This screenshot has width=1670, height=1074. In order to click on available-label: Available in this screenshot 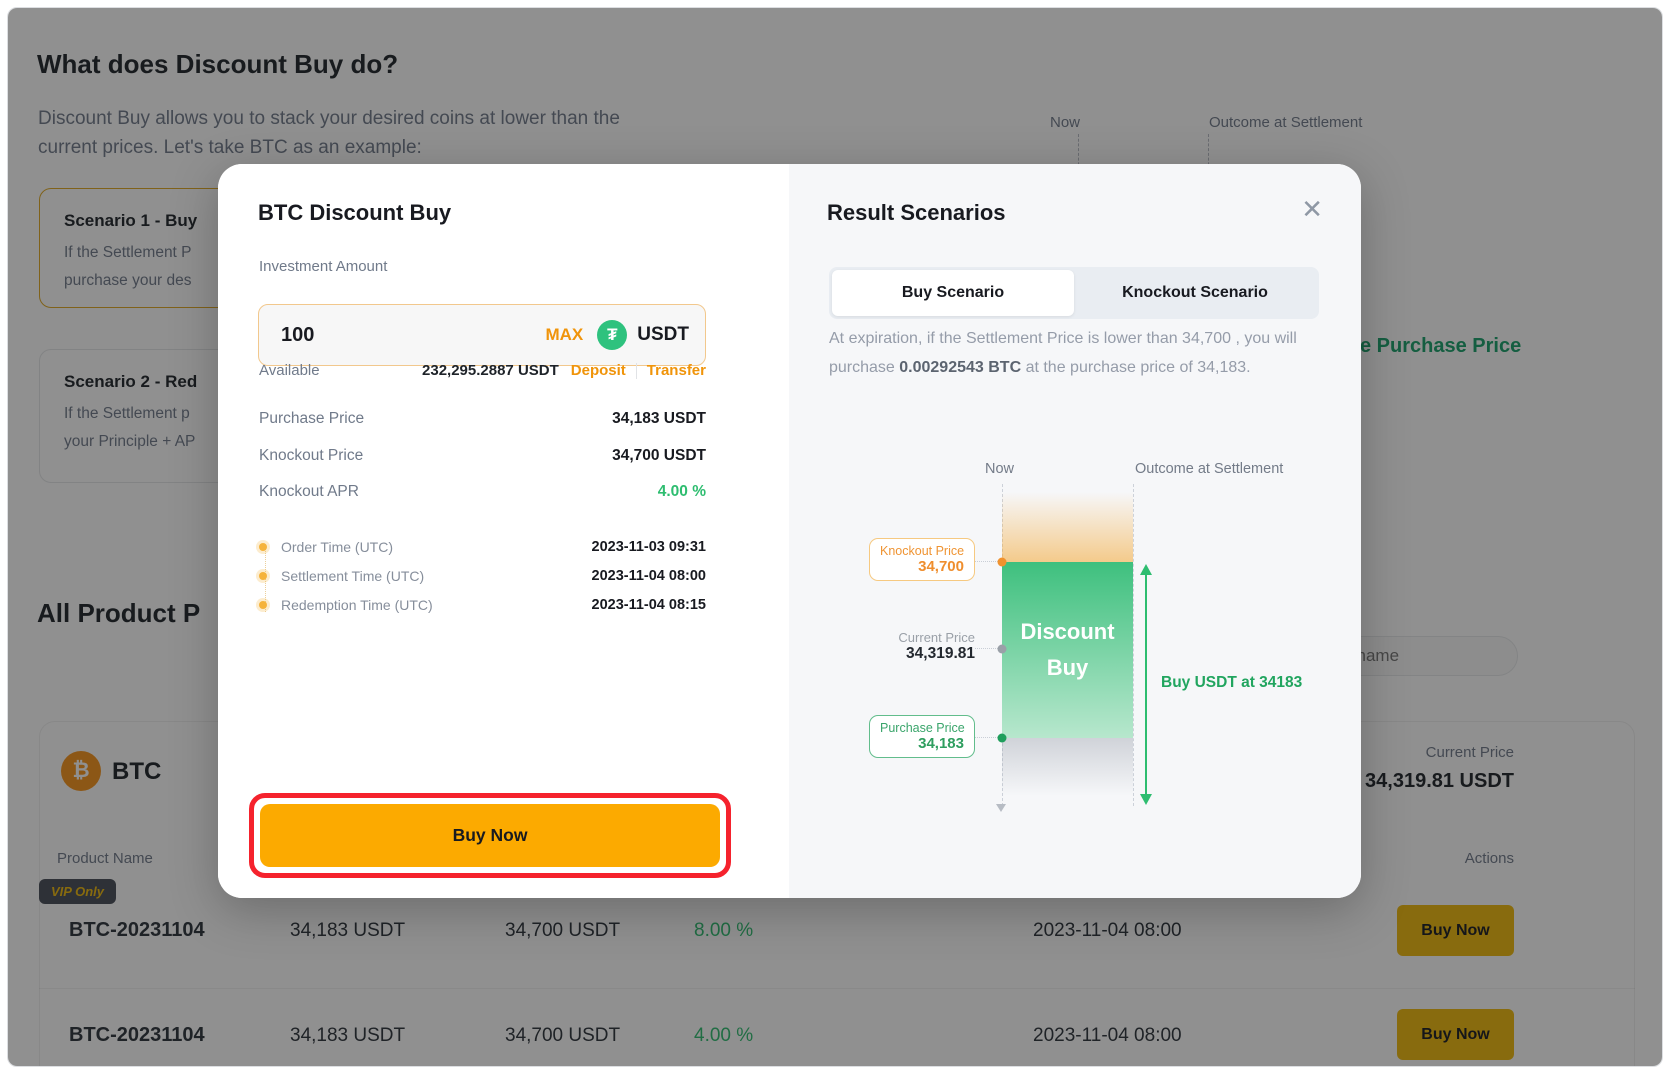, I will do `click(289, 370)`.